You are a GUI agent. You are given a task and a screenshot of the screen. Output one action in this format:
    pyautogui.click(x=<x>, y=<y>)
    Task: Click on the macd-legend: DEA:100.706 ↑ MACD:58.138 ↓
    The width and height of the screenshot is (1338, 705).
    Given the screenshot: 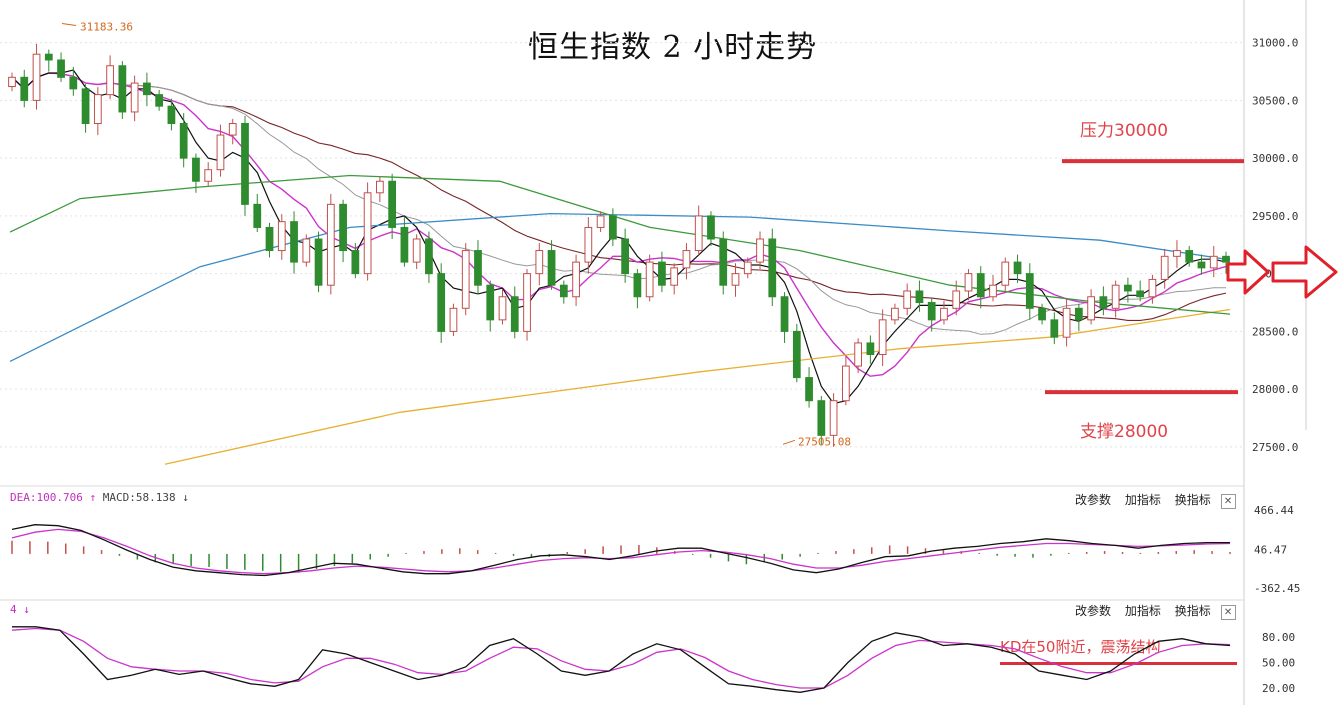 What is the action you would take?
    pyautogui.click(x=99, y=497)
    